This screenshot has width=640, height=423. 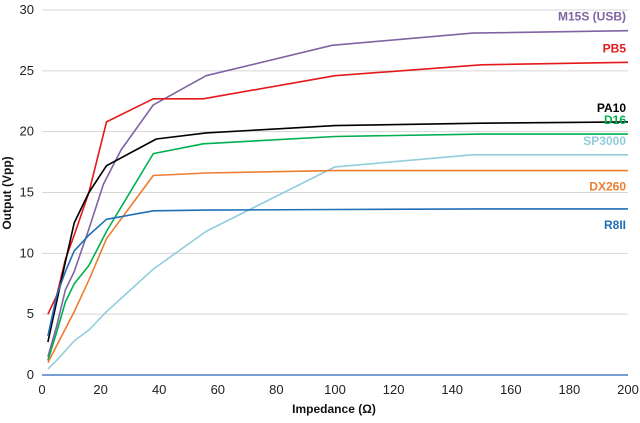 I want to click on y-tick-label-20: 20, so click(x=27, y=131).